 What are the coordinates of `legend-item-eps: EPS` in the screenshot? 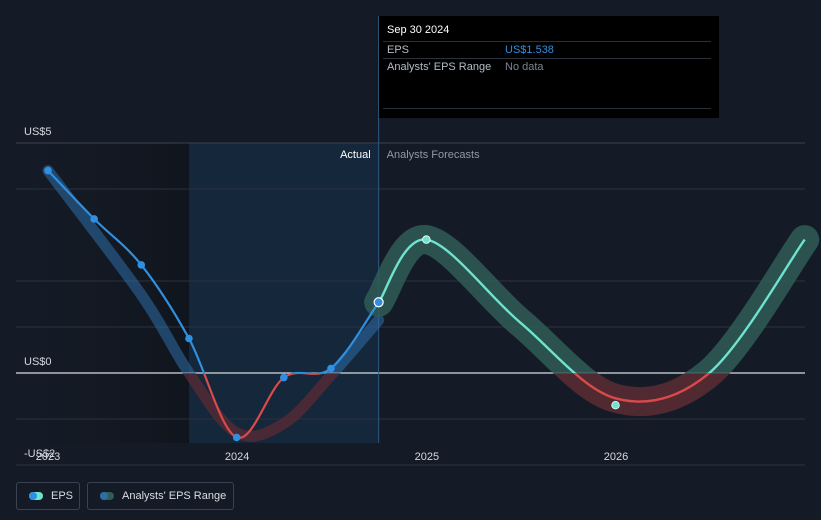 It's located at (48, 496).